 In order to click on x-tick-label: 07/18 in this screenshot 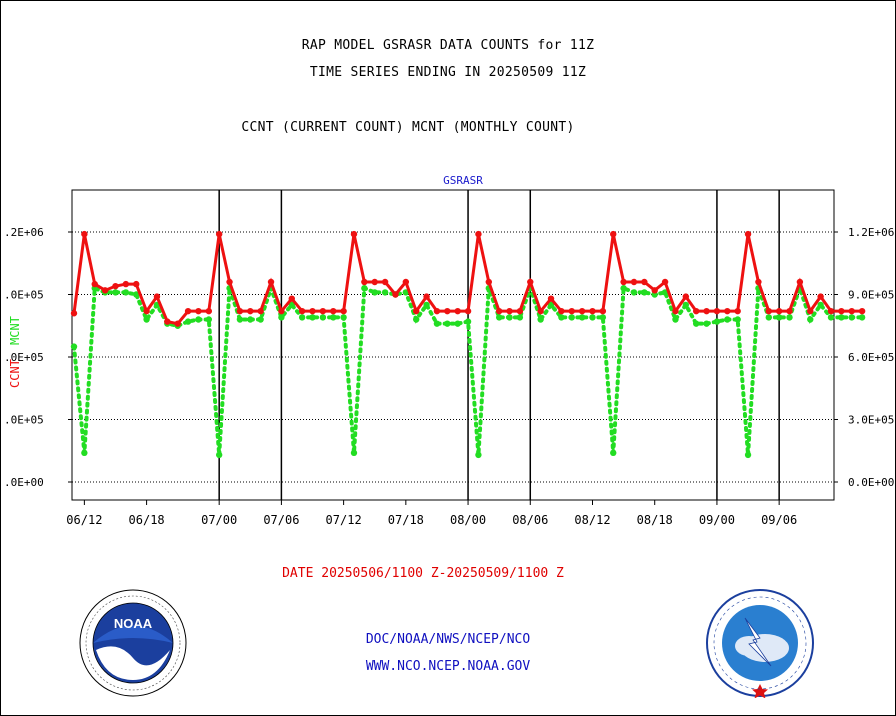, I will do `click(406, 520)`.